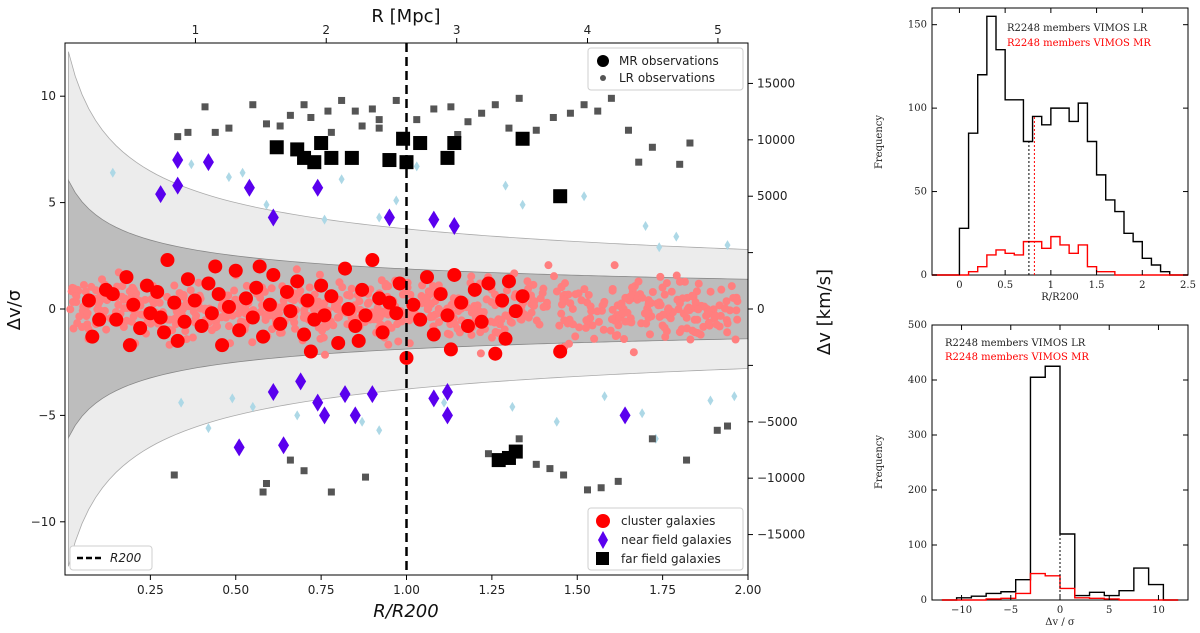  Describe the element at coordinates (1060, 622) in the screenshot. I see `hist2-x-label: Δv / σ` at that location.